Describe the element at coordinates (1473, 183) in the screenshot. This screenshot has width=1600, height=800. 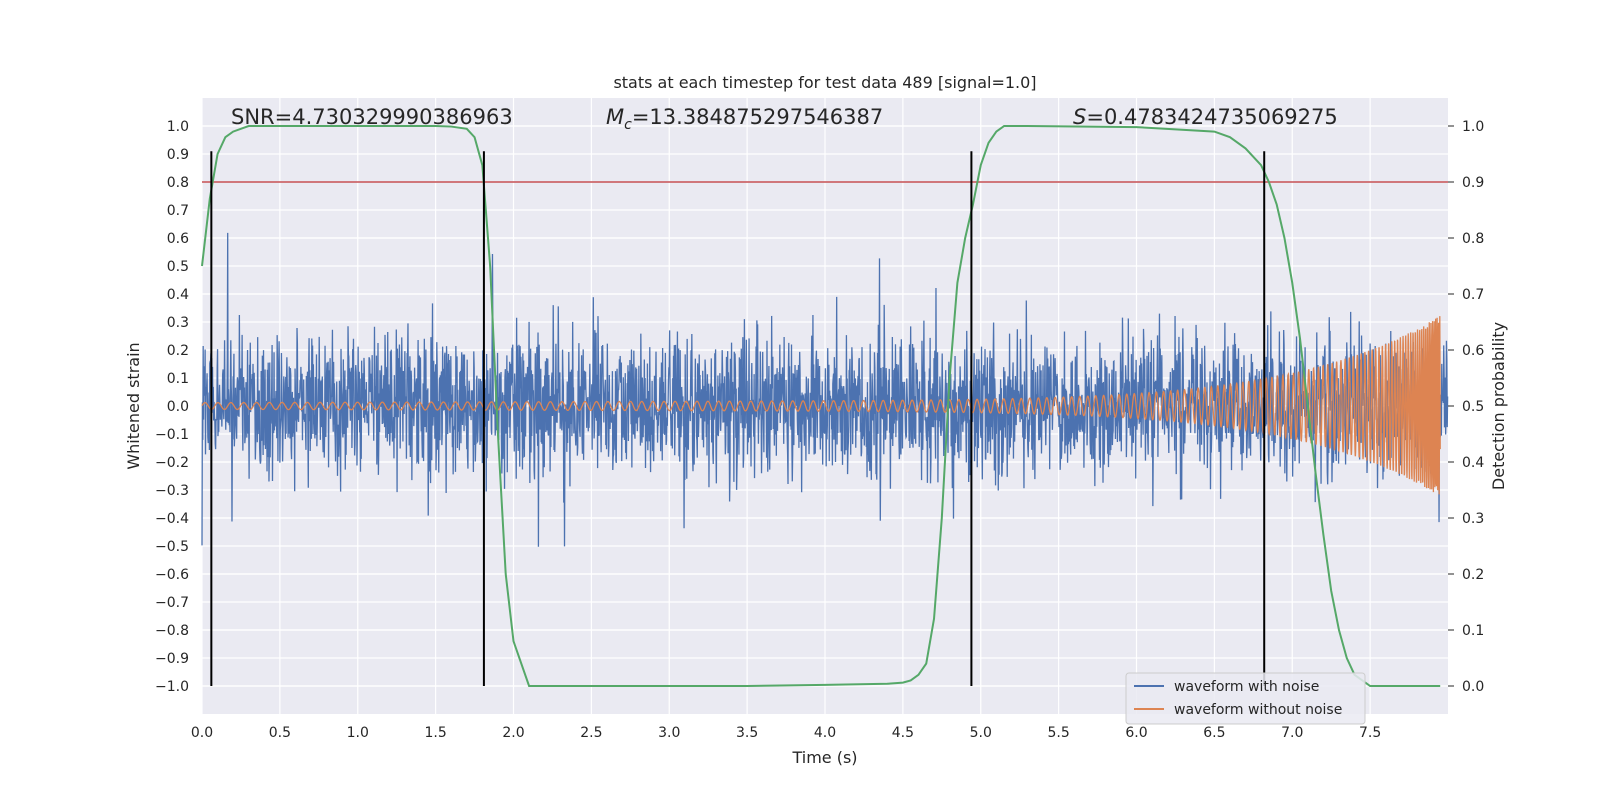
I see `y-tick-label-right: 0.9` at that location.